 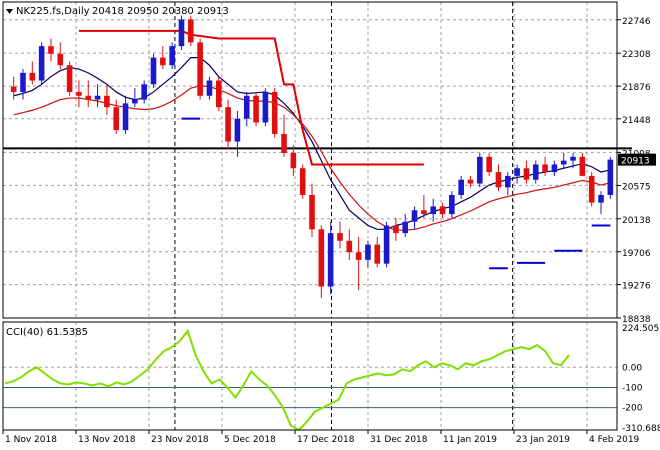 What do you see at coordinates (53, 11) in the screenshot?
I see `symbol-label: NK225.fs,Daily` at bounding box center [53, 11].